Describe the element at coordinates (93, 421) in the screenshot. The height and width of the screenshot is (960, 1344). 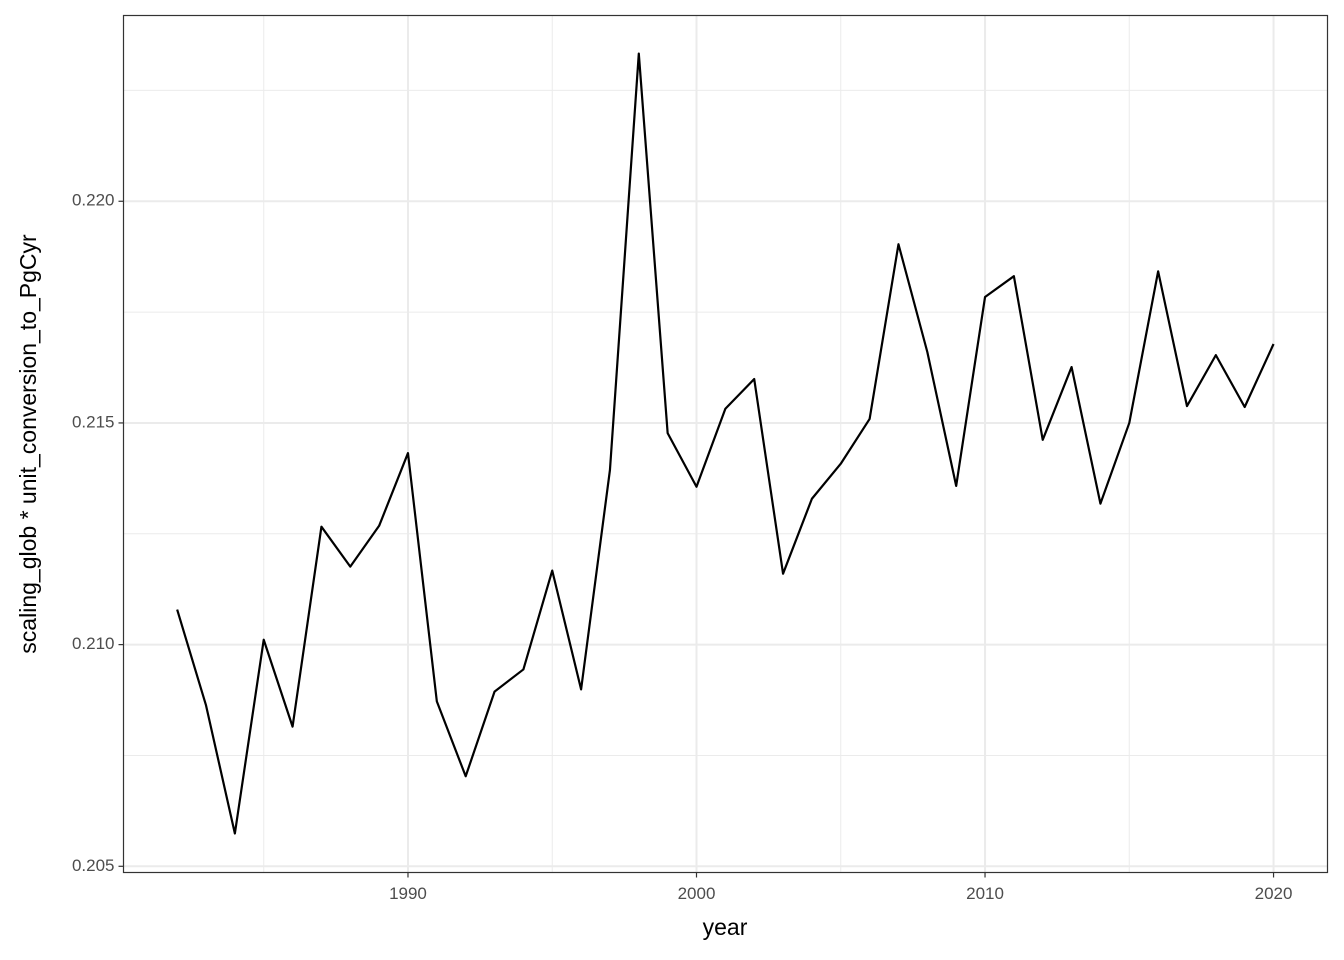
I see `y-tick-label: 0.215` at that location.